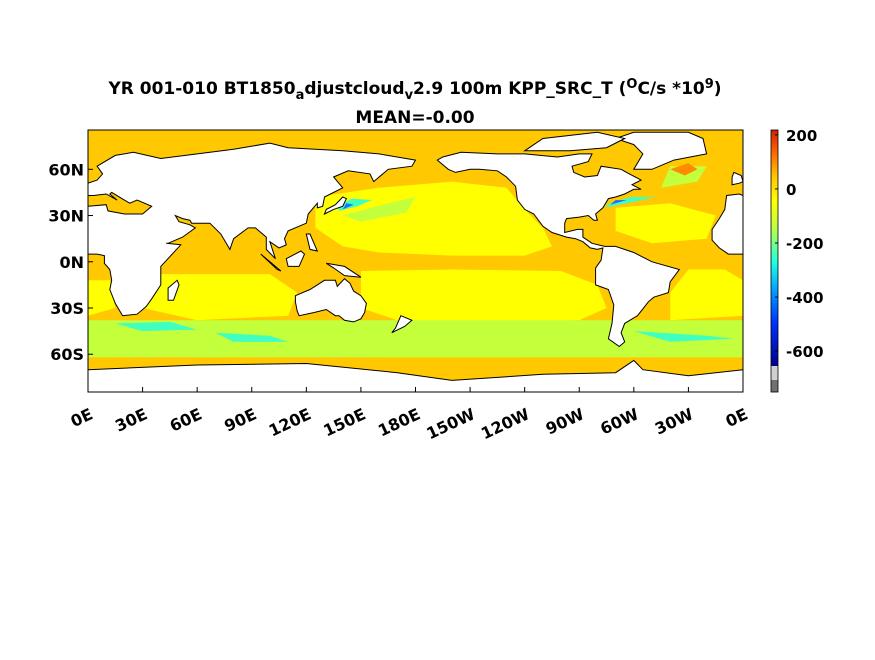 The height and width of the screenshot is (660, 875). I want to click on colorbar, so click(774, 248).